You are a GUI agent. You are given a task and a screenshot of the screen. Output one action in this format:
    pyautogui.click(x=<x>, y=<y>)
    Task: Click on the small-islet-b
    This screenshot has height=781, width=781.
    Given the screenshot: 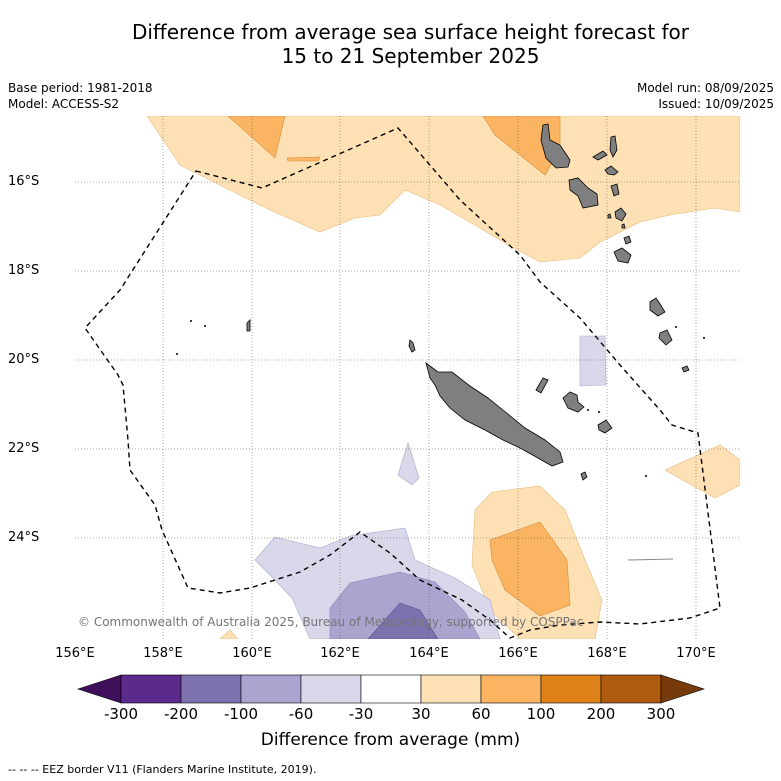 What is the action you would take?
    pyautogui.click(x=623, y=226)
    